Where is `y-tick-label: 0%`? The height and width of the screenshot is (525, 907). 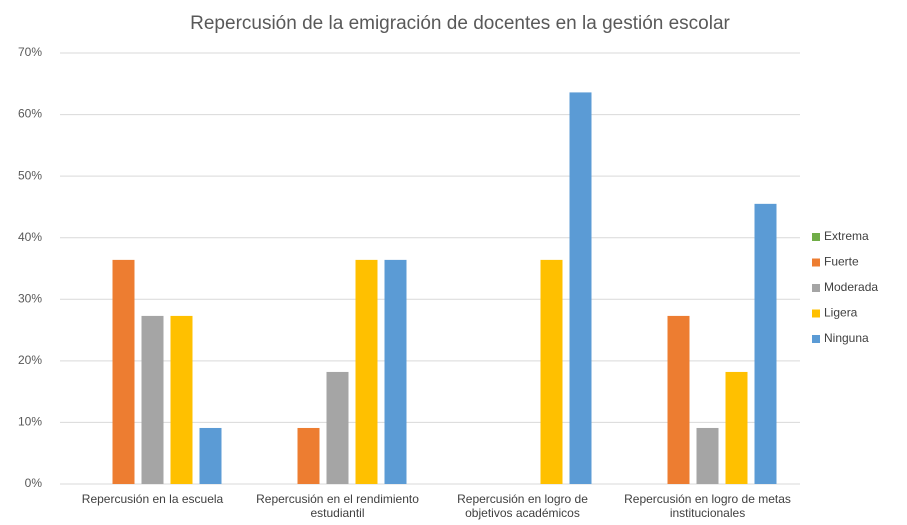 y-tick-label: 0% is located at coordinates (34, 483).